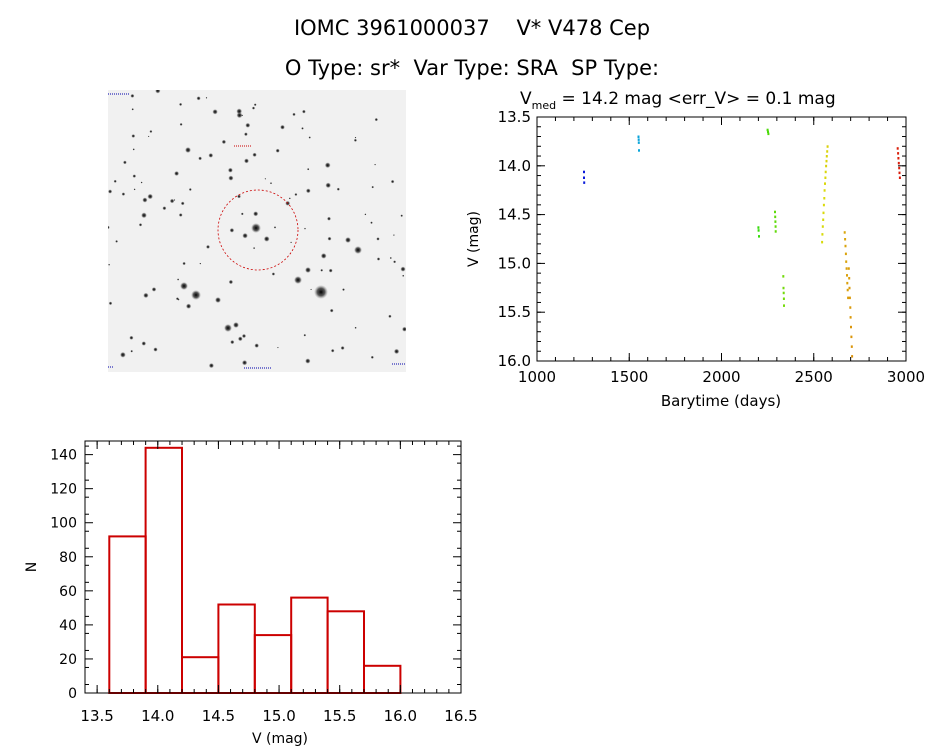 Image resolution: width=944 pixels, height=747 pixels. What do you see at coordinates (96, 716) in the screenshot?
I see `histogram-xtick-label: 13.5` at bounding box center [96, 716].